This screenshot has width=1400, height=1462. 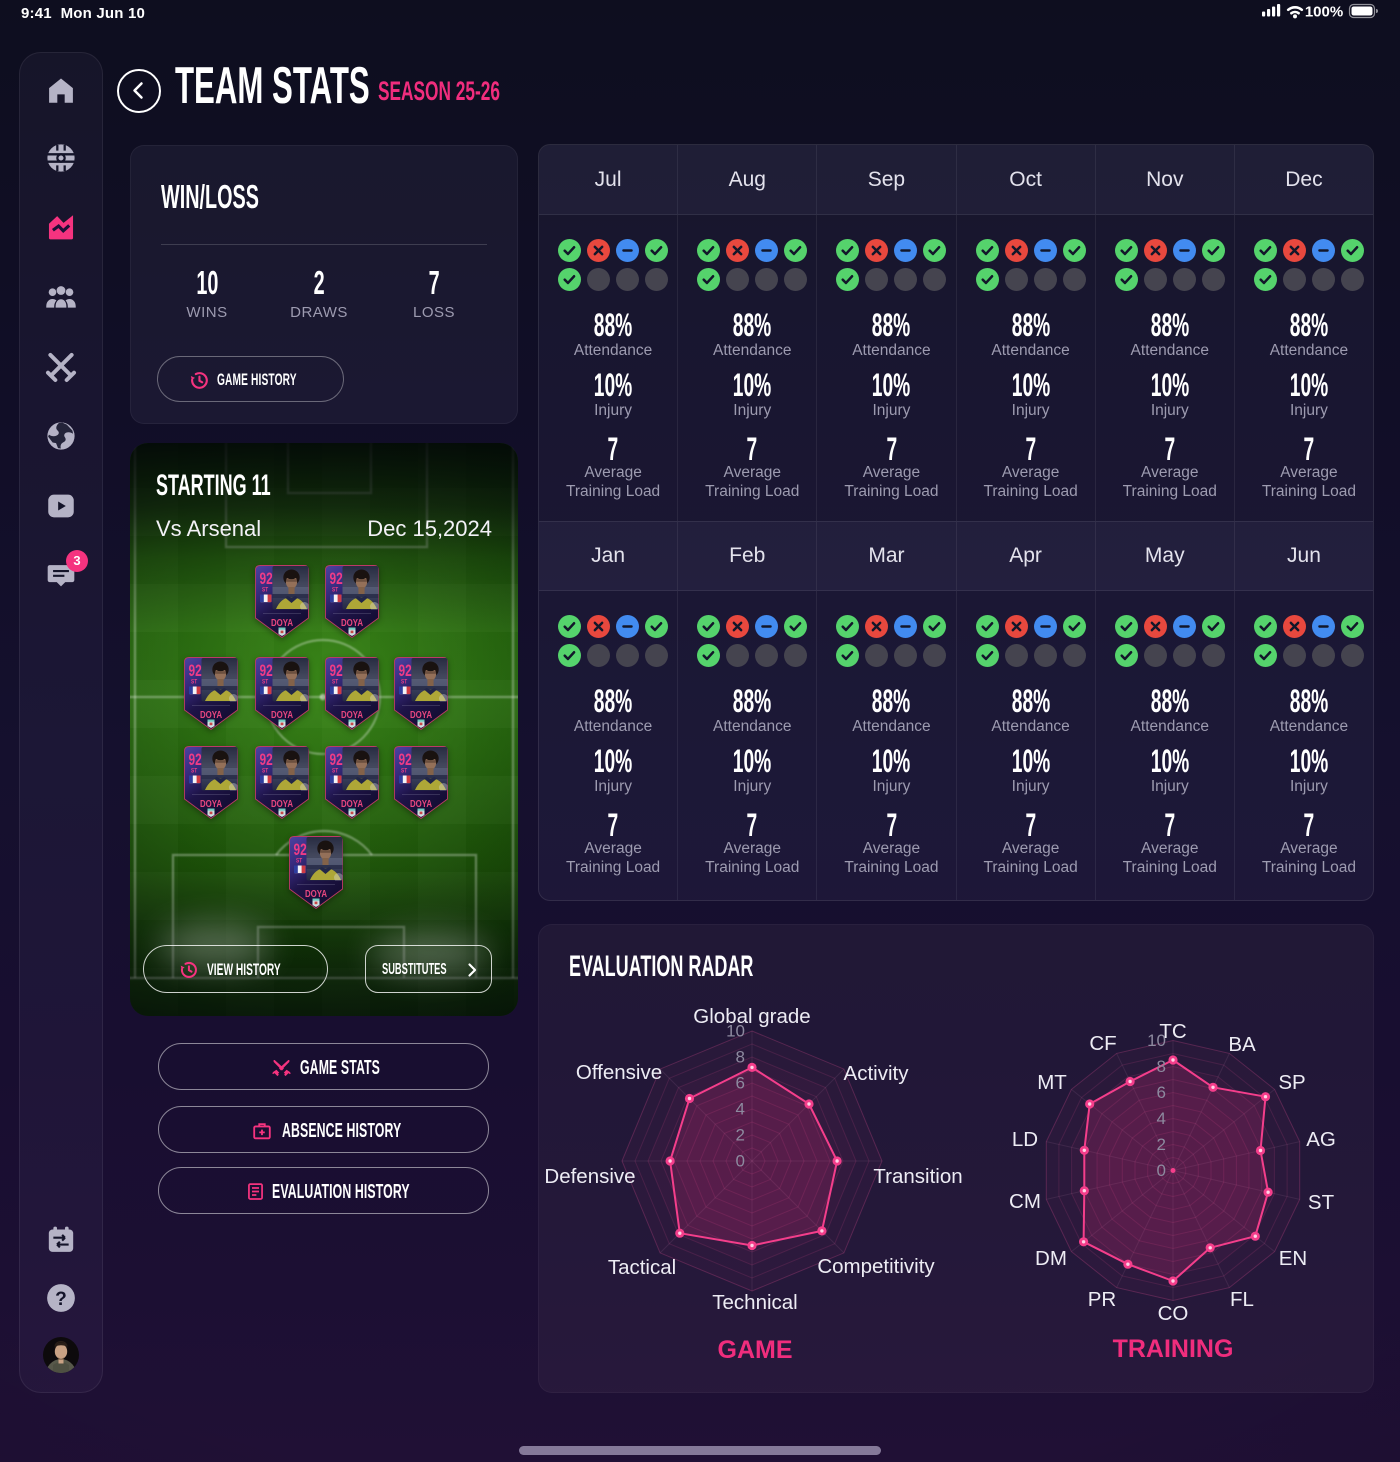 I want to click on svg-text: Offensive, so click(x=619, y=1072).